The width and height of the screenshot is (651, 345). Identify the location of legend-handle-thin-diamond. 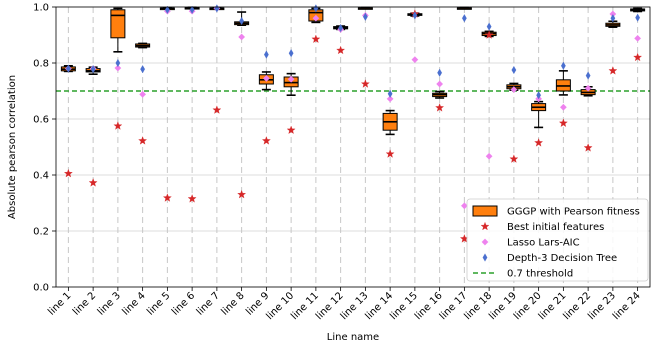
(485, 257).